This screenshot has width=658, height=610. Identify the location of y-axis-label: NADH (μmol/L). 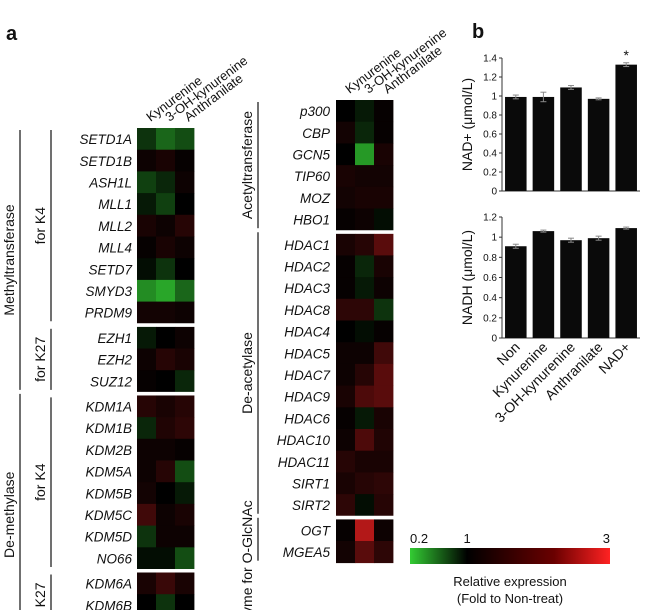
(467, 277).